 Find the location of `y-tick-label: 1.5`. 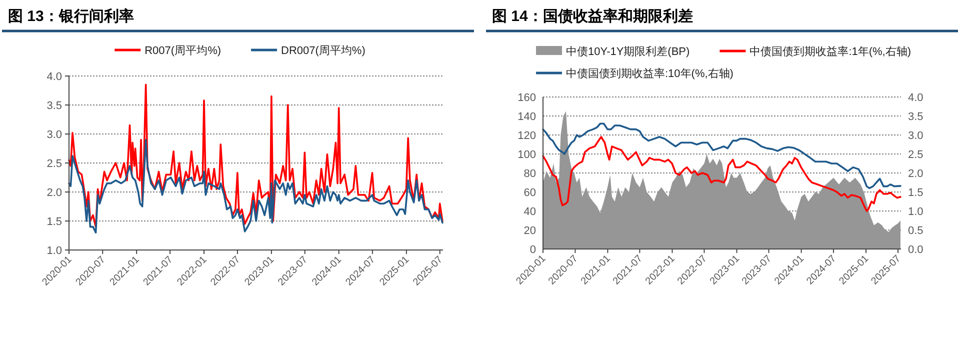

y-tick-label: 1.5 is located at coordinates (54, 222).